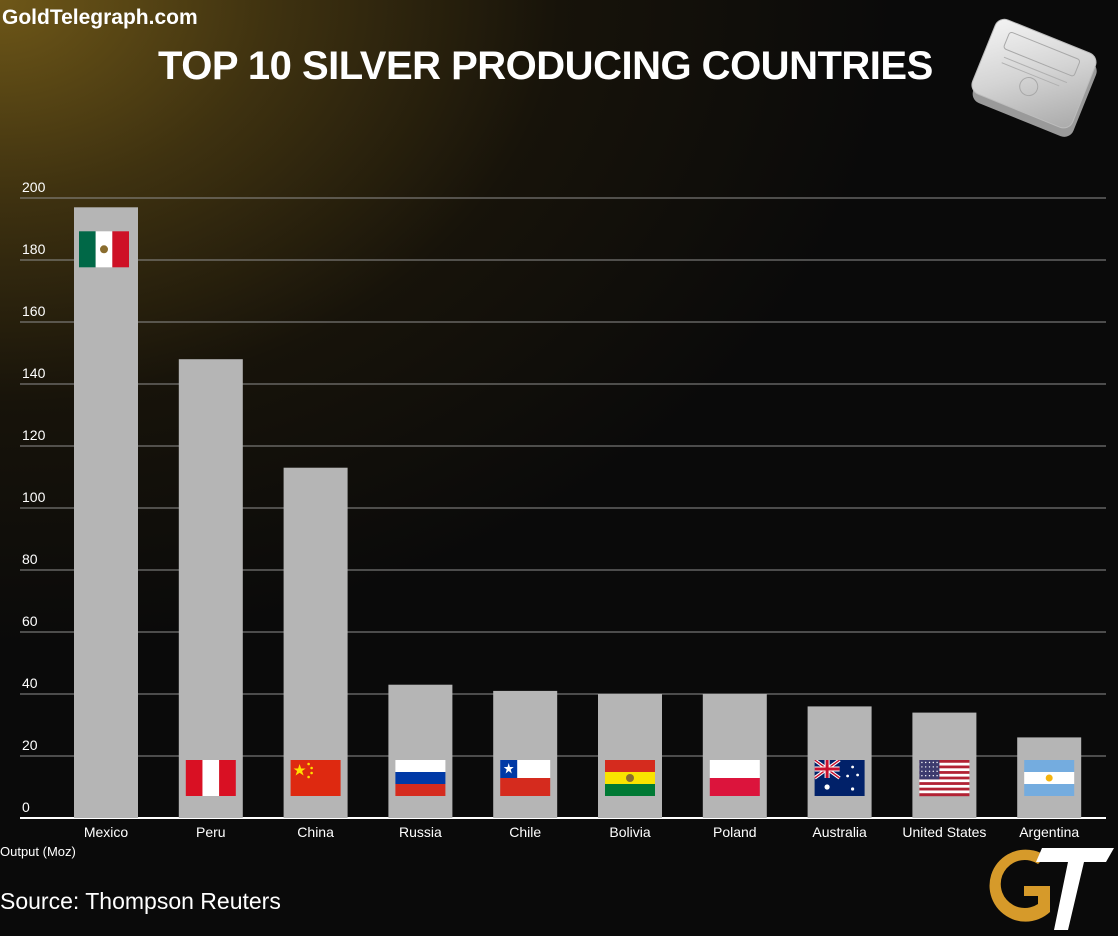 This screenshot has height=936, width=1118. What do you see at coordinates (34, 249) in the screenshot?
I see `y-tick-label: 180` at bounding box center [34, 249].